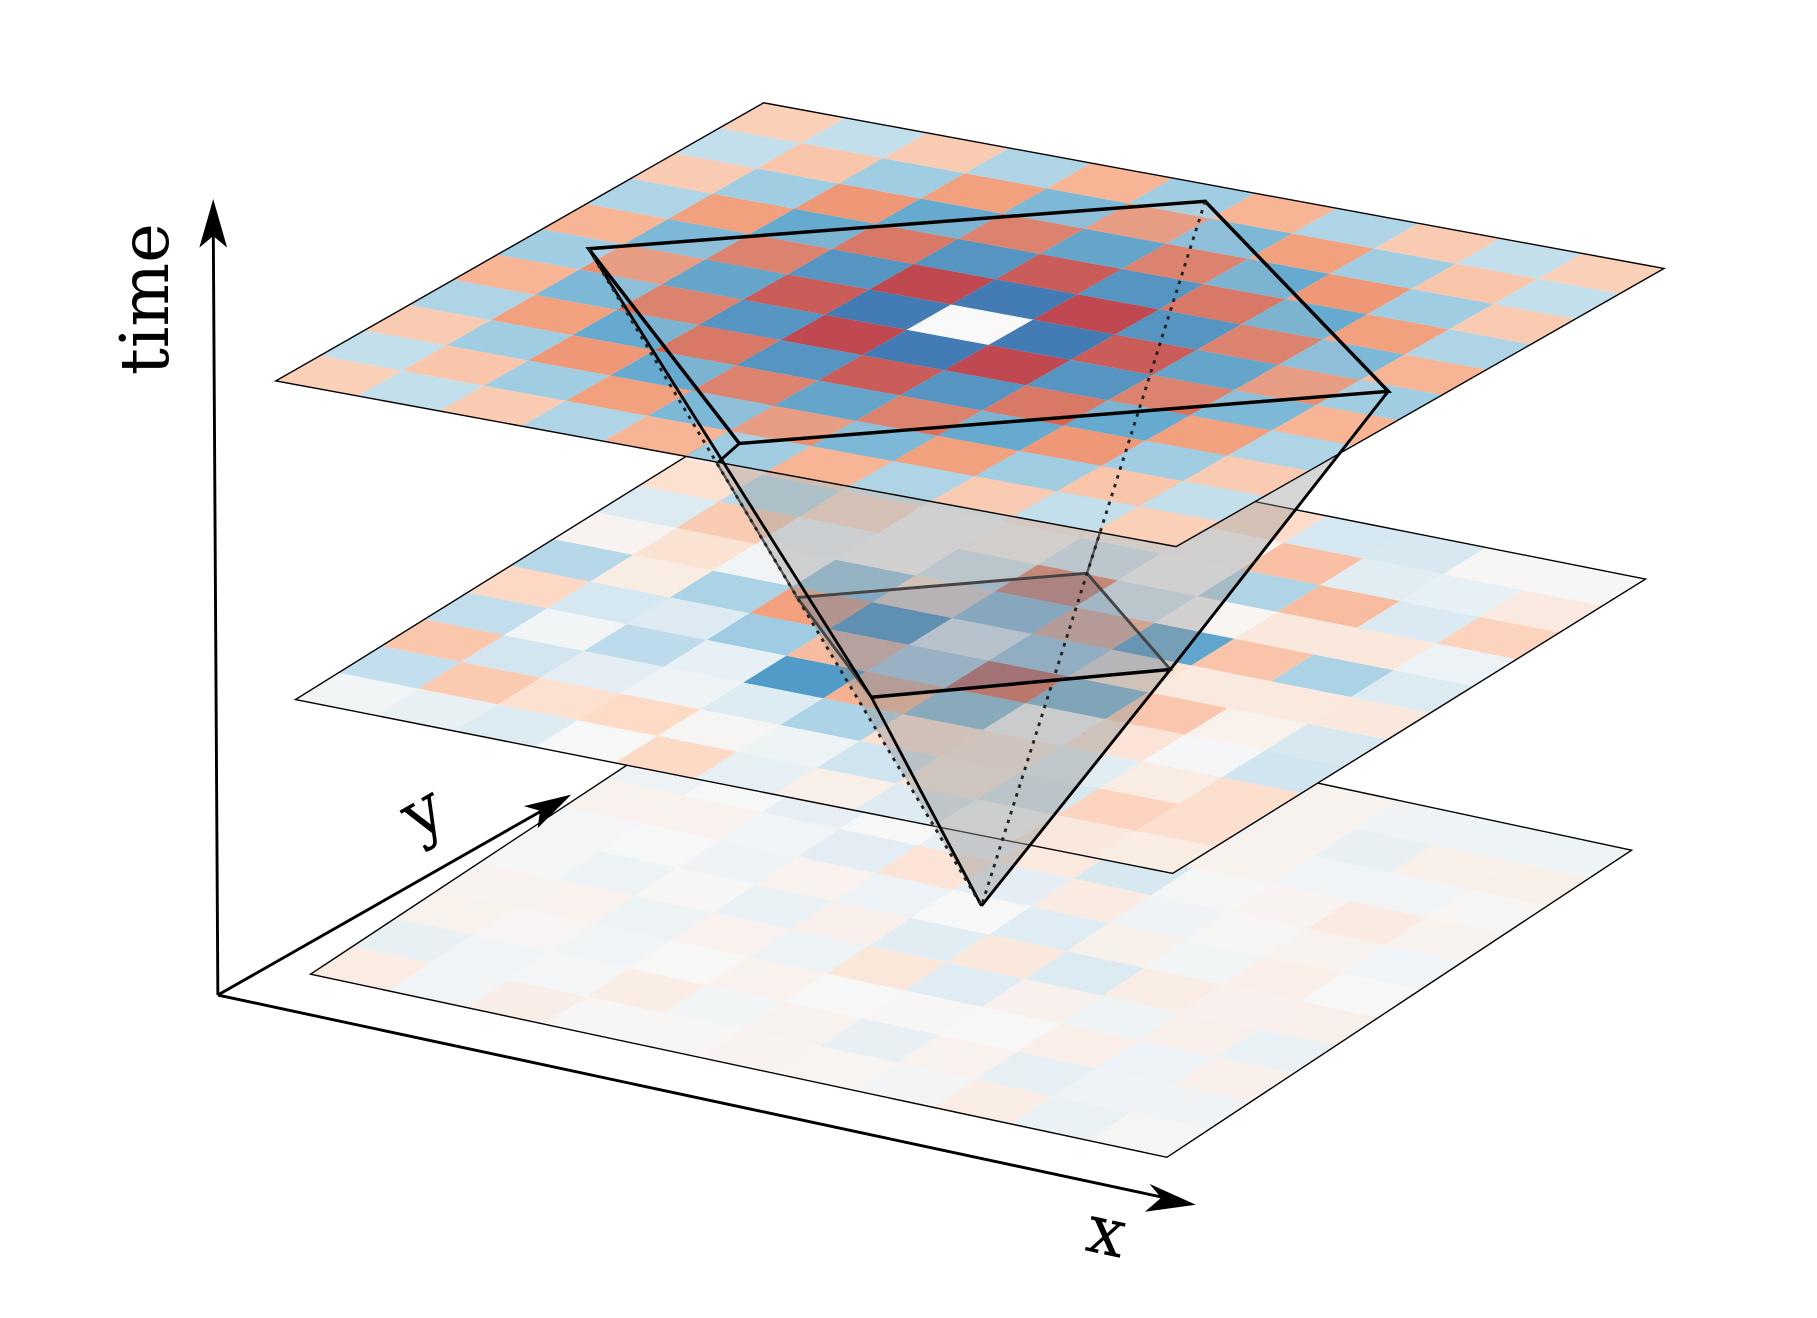  What do you see at coordinates (697, 1097) in the screenshot?
I see `x-axis` at bounding box center [697, 1097].